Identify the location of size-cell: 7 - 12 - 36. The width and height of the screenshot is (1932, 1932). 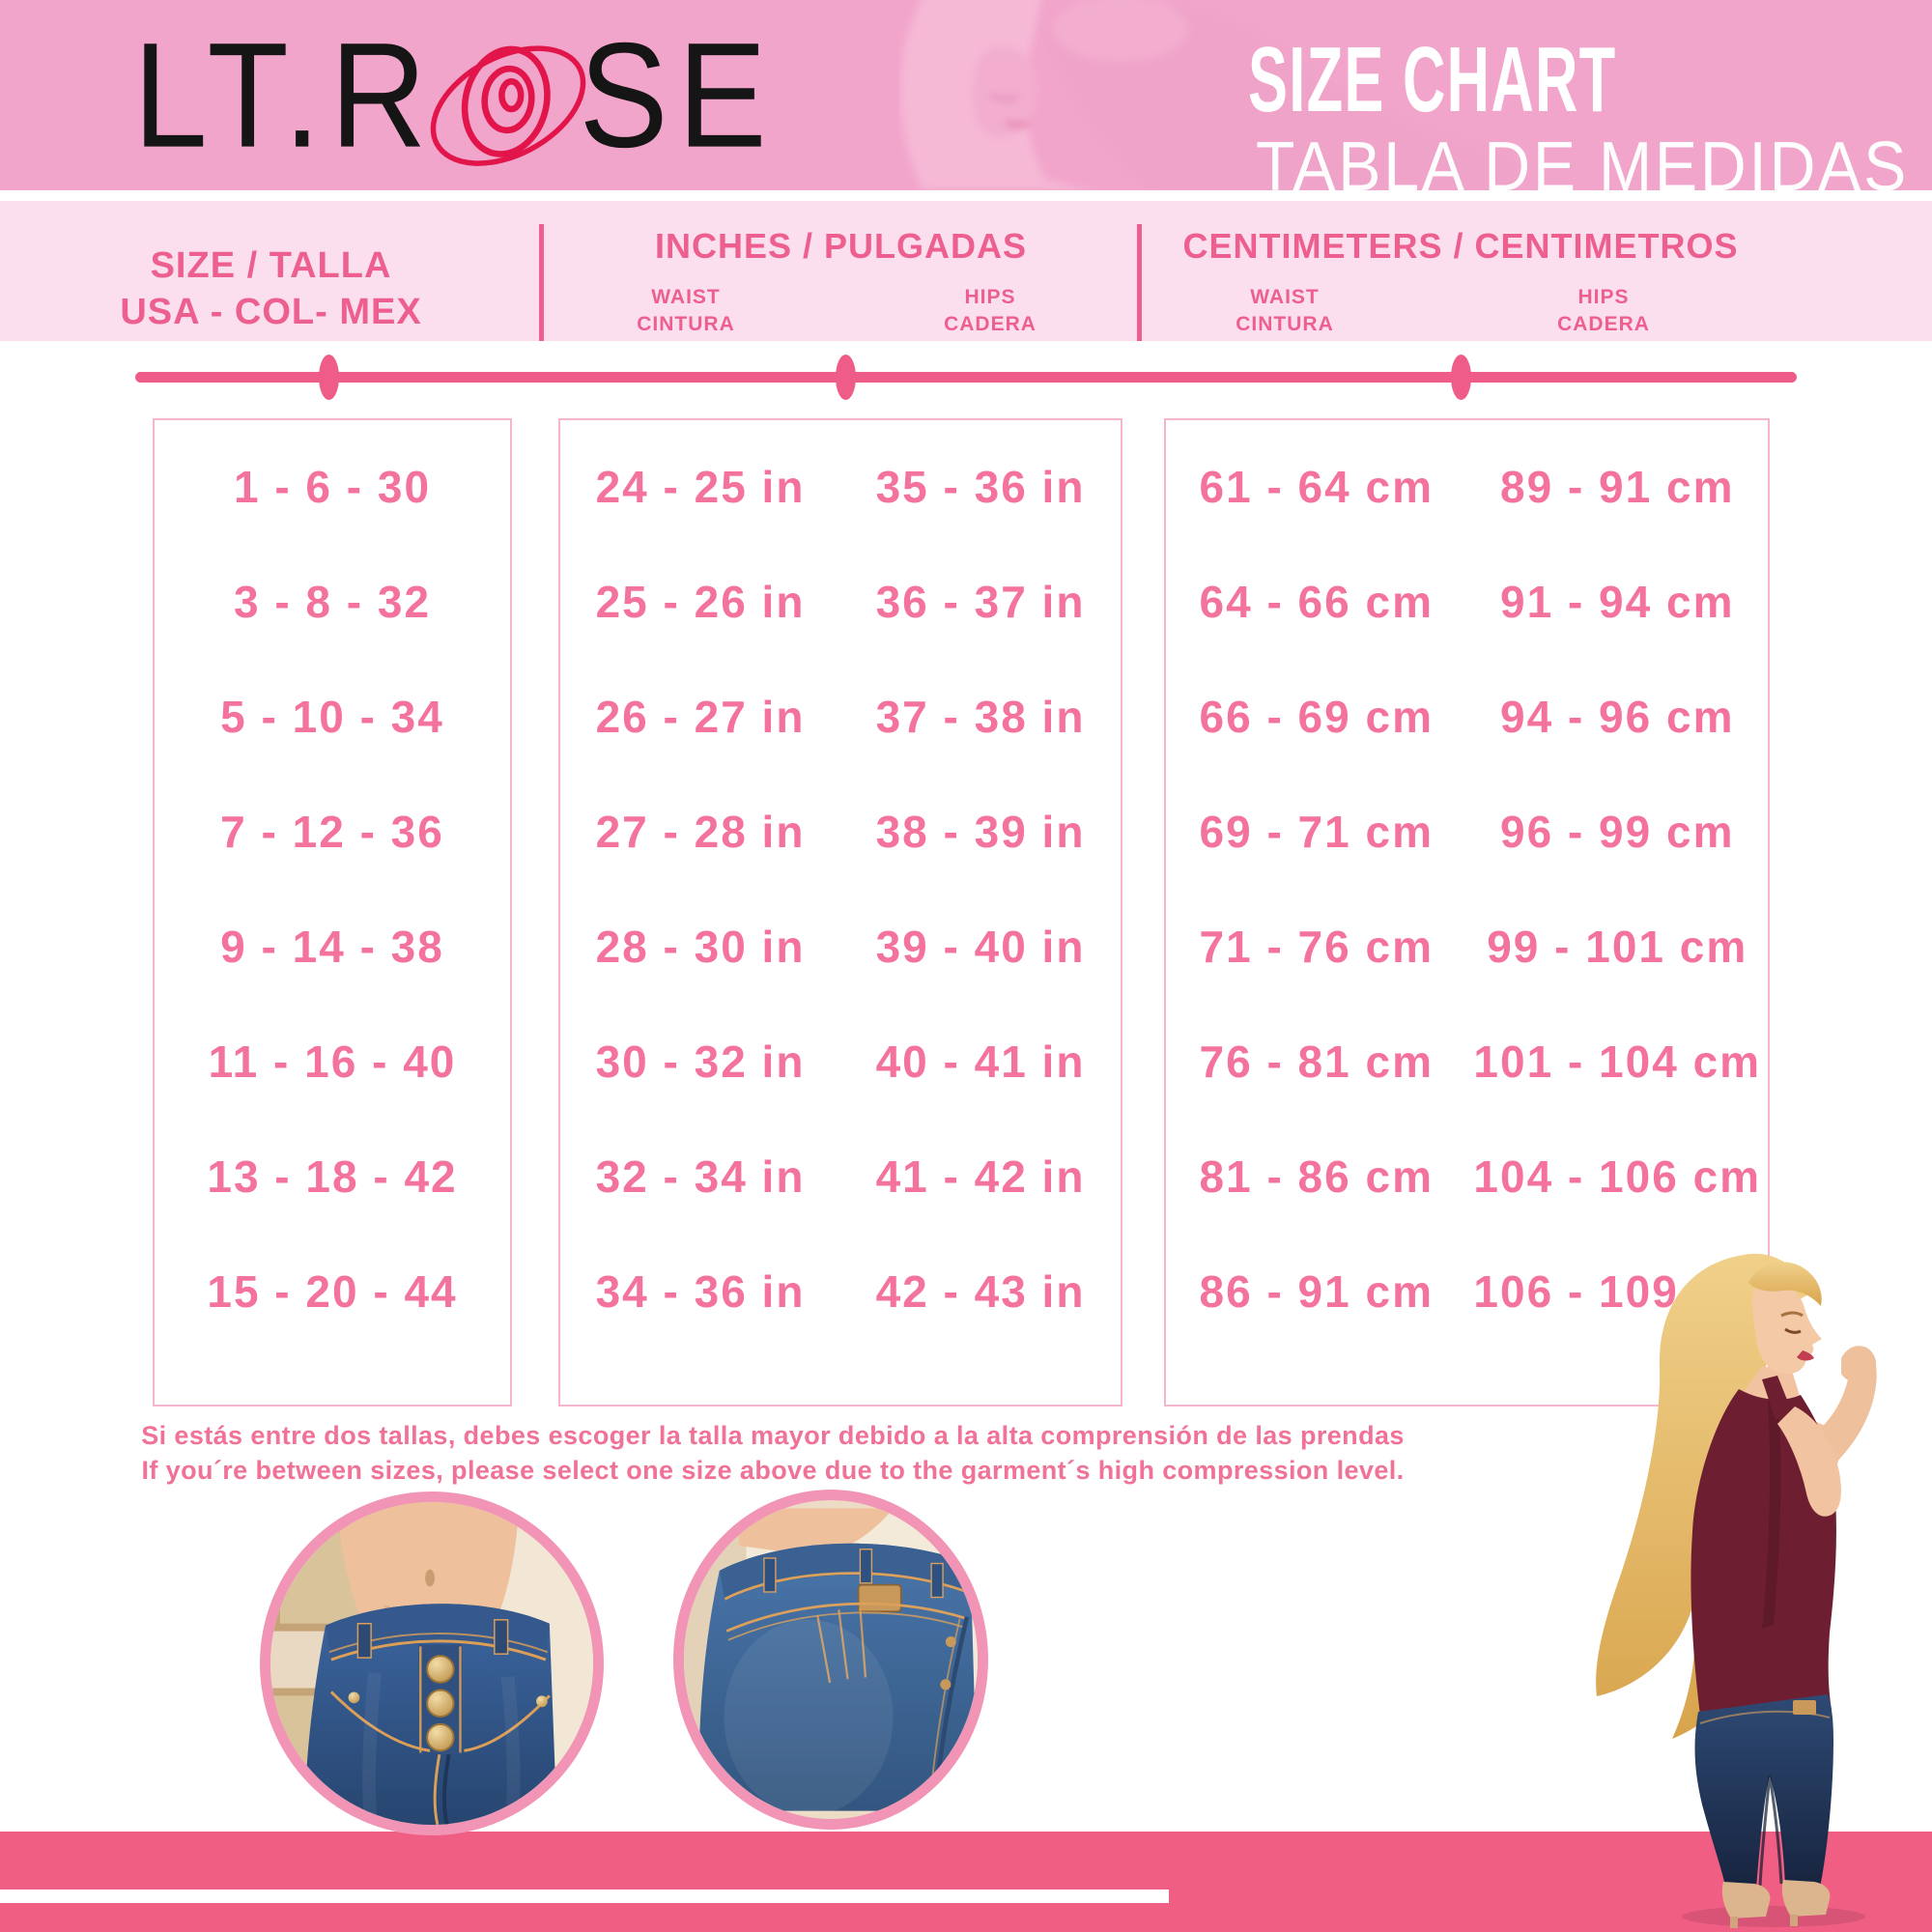
(332, 832).